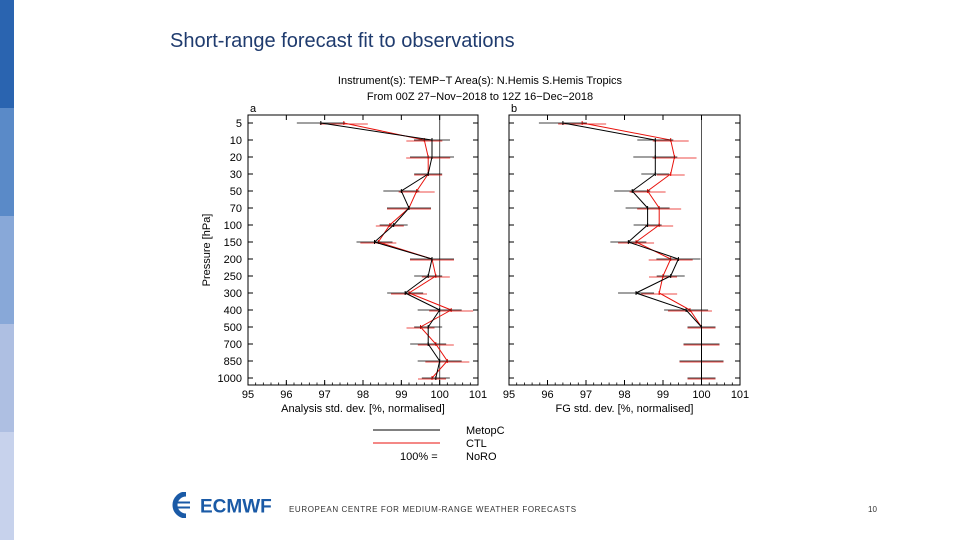 Image resolution: width=960 pixels, height=540 pixels. I want to click on sidebar-decoration, so click(7, 270).